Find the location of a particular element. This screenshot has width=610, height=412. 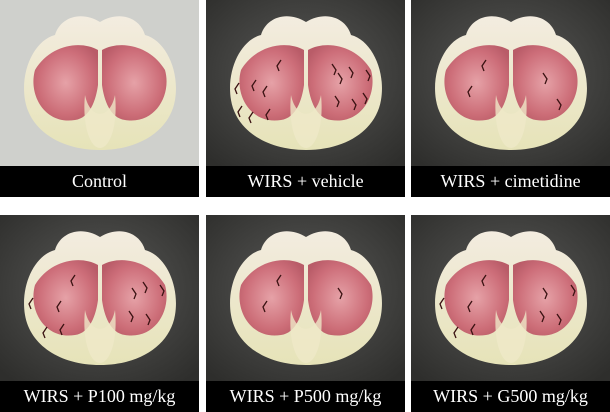

caption: WIRS + G500 mg/kg is located at coordinates (510, 396).